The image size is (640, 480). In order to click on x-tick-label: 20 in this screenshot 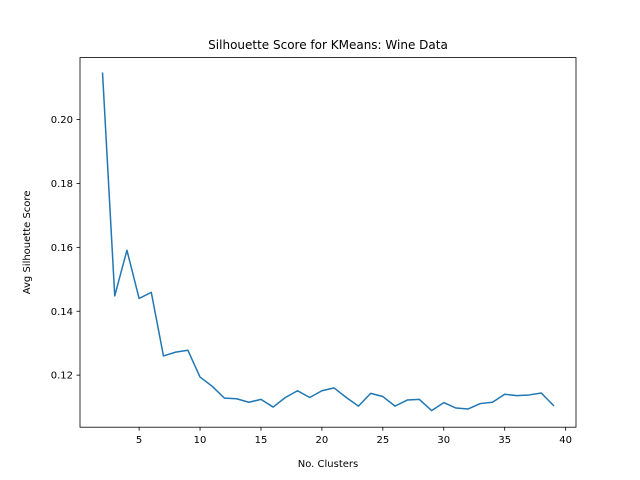, I will do `click(322, 440)`.